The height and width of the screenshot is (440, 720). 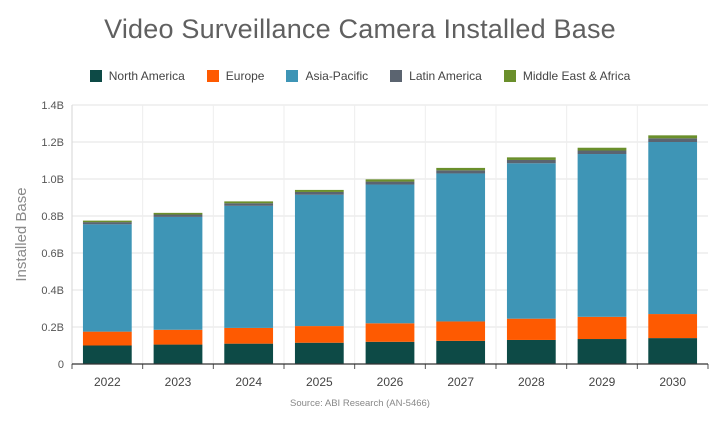 What do you see at coordinates (337, 76) in the screenshot?
I see `legend-label: Asia-Pacific` at bounding box center [337, 76].